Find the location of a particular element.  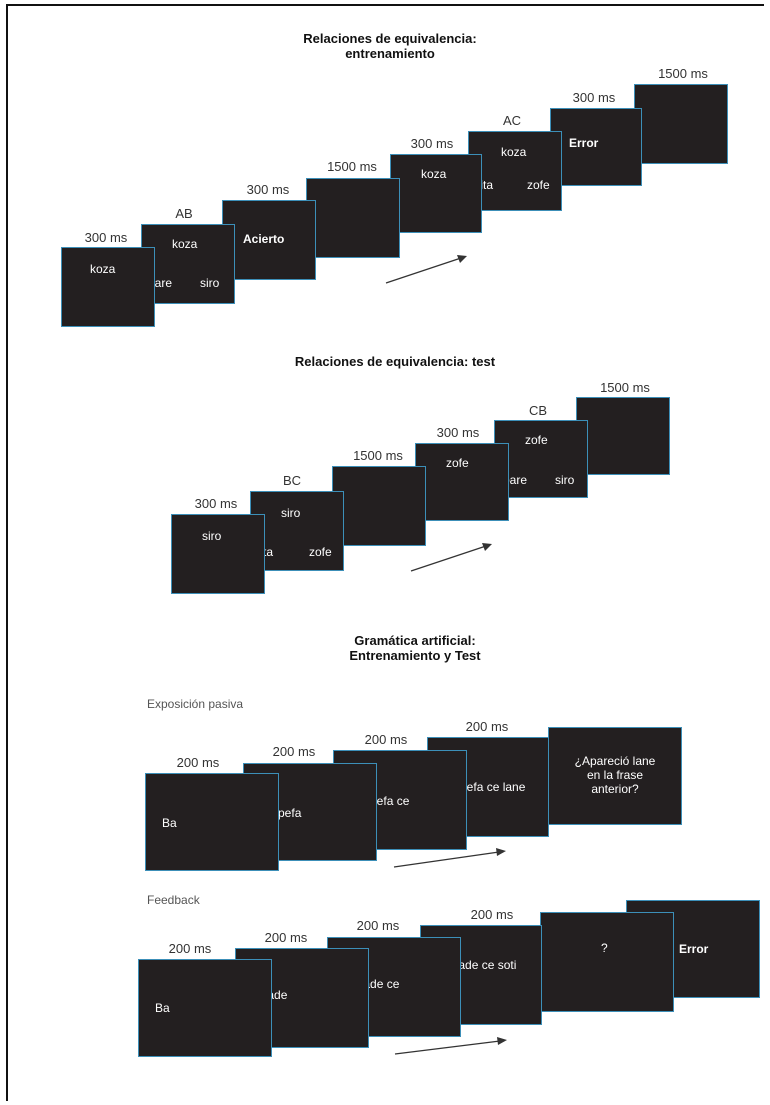

p-step5-screen: ¿Apareció lane en la frase anterior? is located at coordinates (615, 776).